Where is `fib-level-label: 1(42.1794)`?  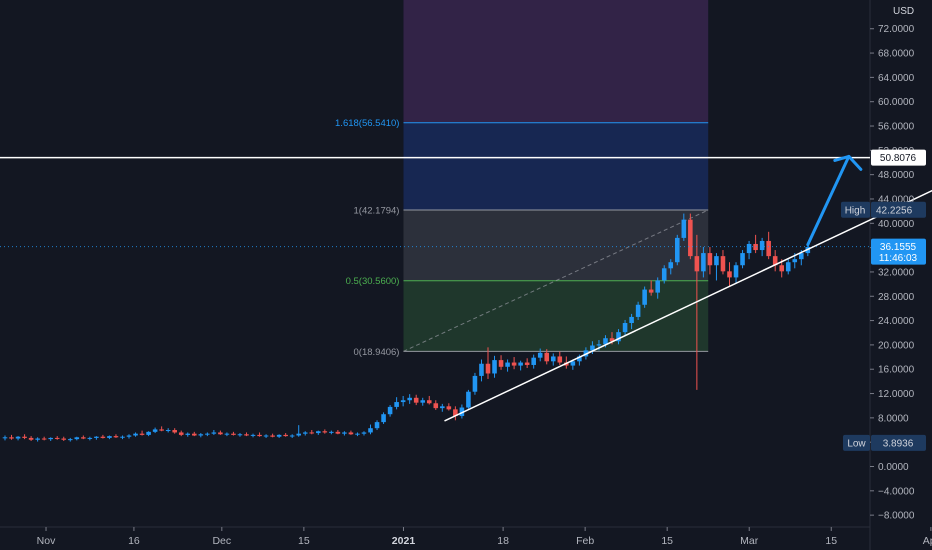 fib-level-label: 1(42.1794) is located at coordinates (377, 211).